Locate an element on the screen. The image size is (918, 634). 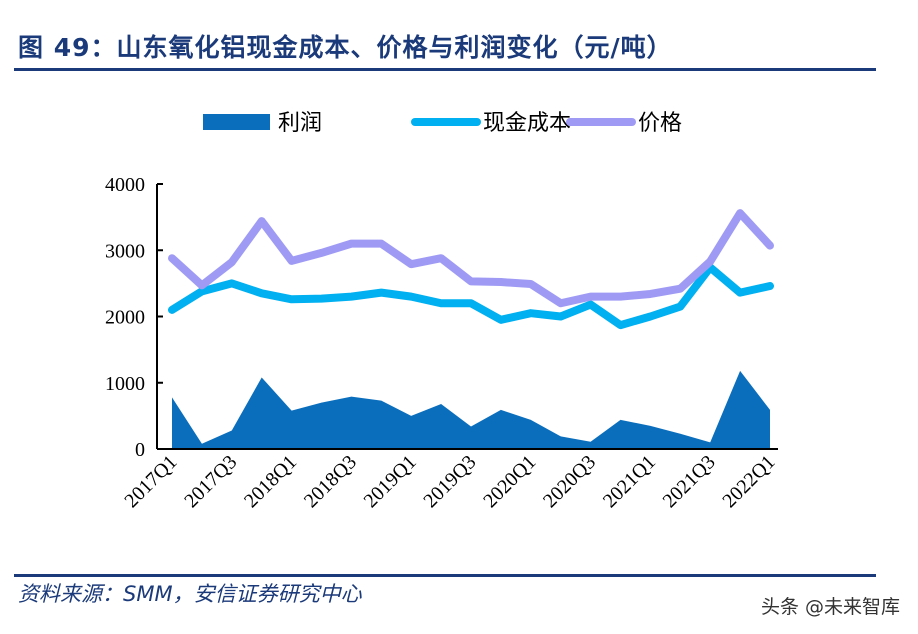
x-tick-label: 2021Q3 is located at coordinates (689, 481).